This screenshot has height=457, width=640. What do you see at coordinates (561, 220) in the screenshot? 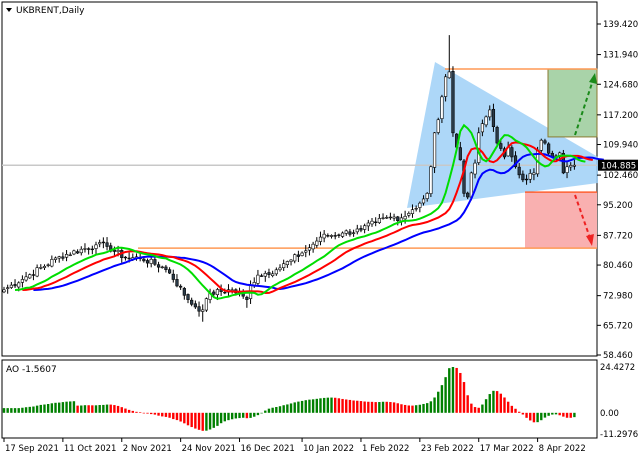
I see `downside-target-zone` at bounding box center [561, 220].